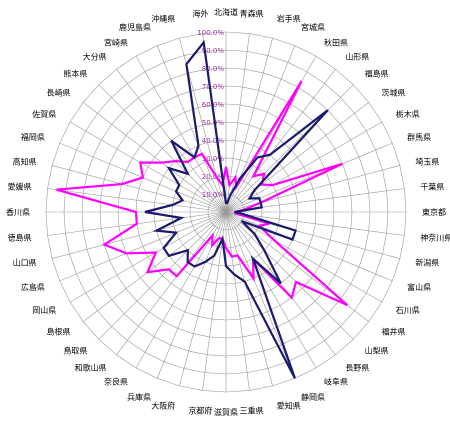  What do you see at coordinates (427, 263) in the screenshot?
I see `category-label: 新潟県` at bounding box center [427, 263].